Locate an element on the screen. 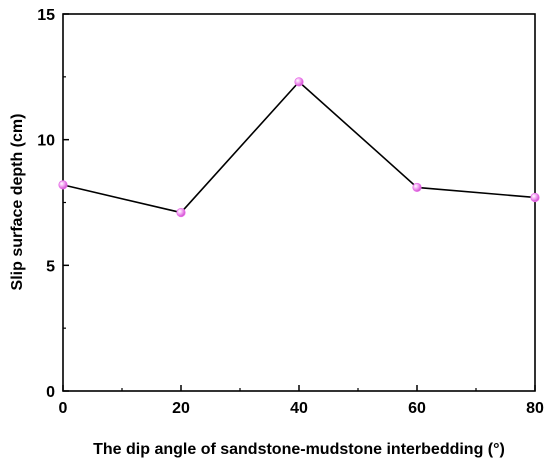 Image resolution: width=550 pixels, height=464 pixels. x-tick-label: 60 is located at coordinates (417, 408).